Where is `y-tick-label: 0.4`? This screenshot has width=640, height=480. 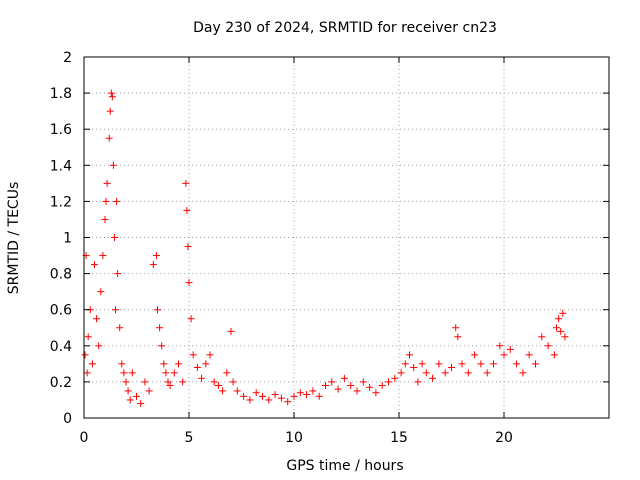
y-tick-label: 0.4 is located at coordinates (61, 347).